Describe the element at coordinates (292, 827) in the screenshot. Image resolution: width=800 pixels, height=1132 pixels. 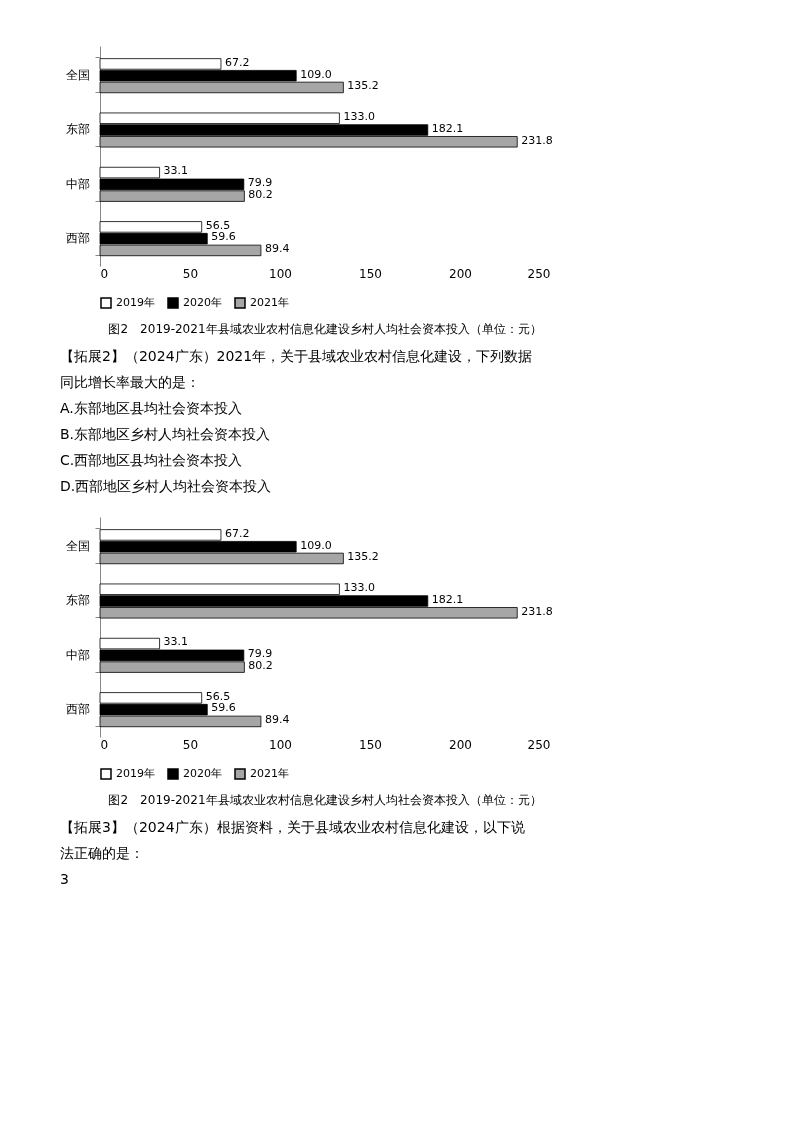
I see `text: 【拓展3】（2024广东）根据资料，关于县域农业农村信息化建设，以下说` at that location.